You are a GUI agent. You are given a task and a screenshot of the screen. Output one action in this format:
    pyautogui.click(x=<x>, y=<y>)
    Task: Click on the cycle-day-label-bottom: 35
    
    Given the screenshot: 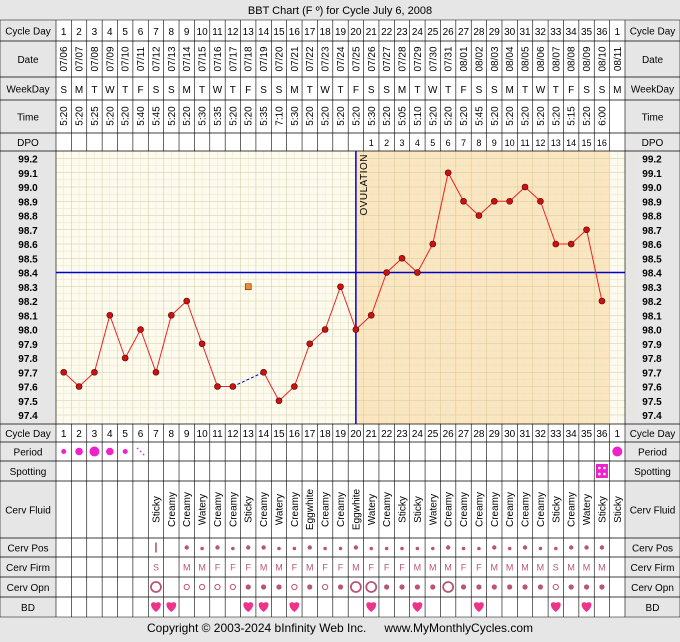 What is the action you would take?
    pyautogui.click(x=587, y=434)
    